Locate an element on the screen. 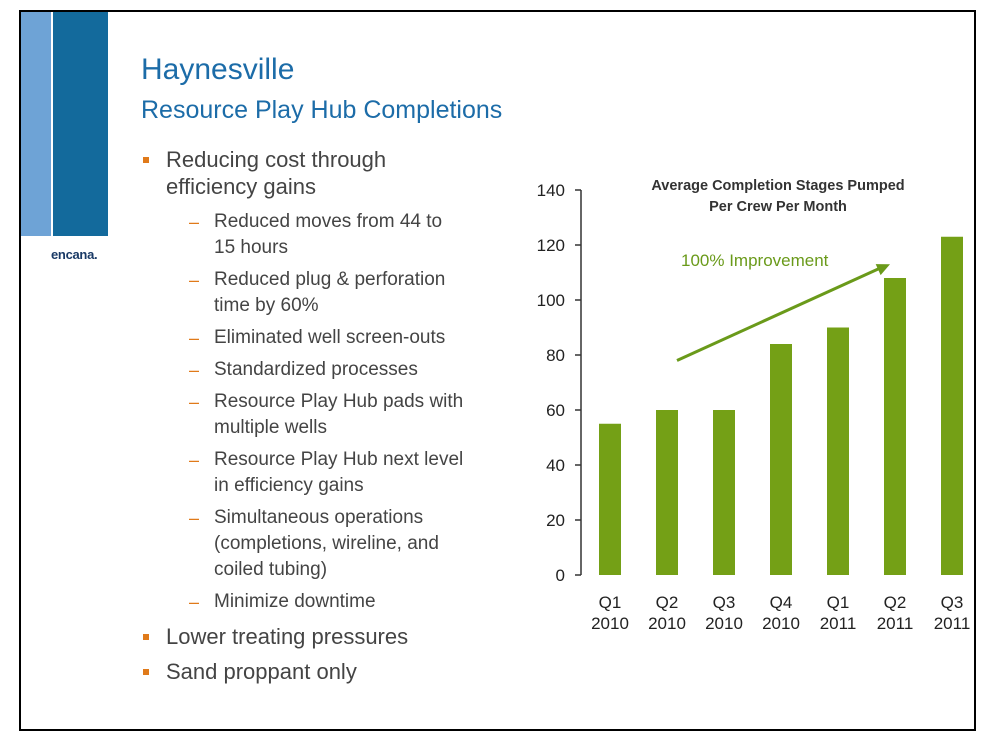 Image resolution: width=993 pixels, height=746 pixels. slide-subtitle: Resource Play Hub Completions is located at coordinates (322, 110).